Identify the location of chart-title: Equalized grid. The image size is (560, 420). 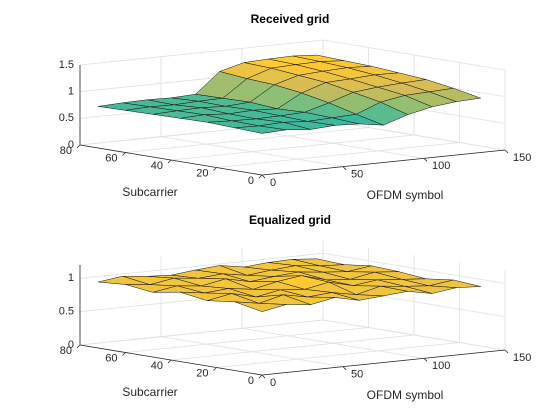
(290, 220).